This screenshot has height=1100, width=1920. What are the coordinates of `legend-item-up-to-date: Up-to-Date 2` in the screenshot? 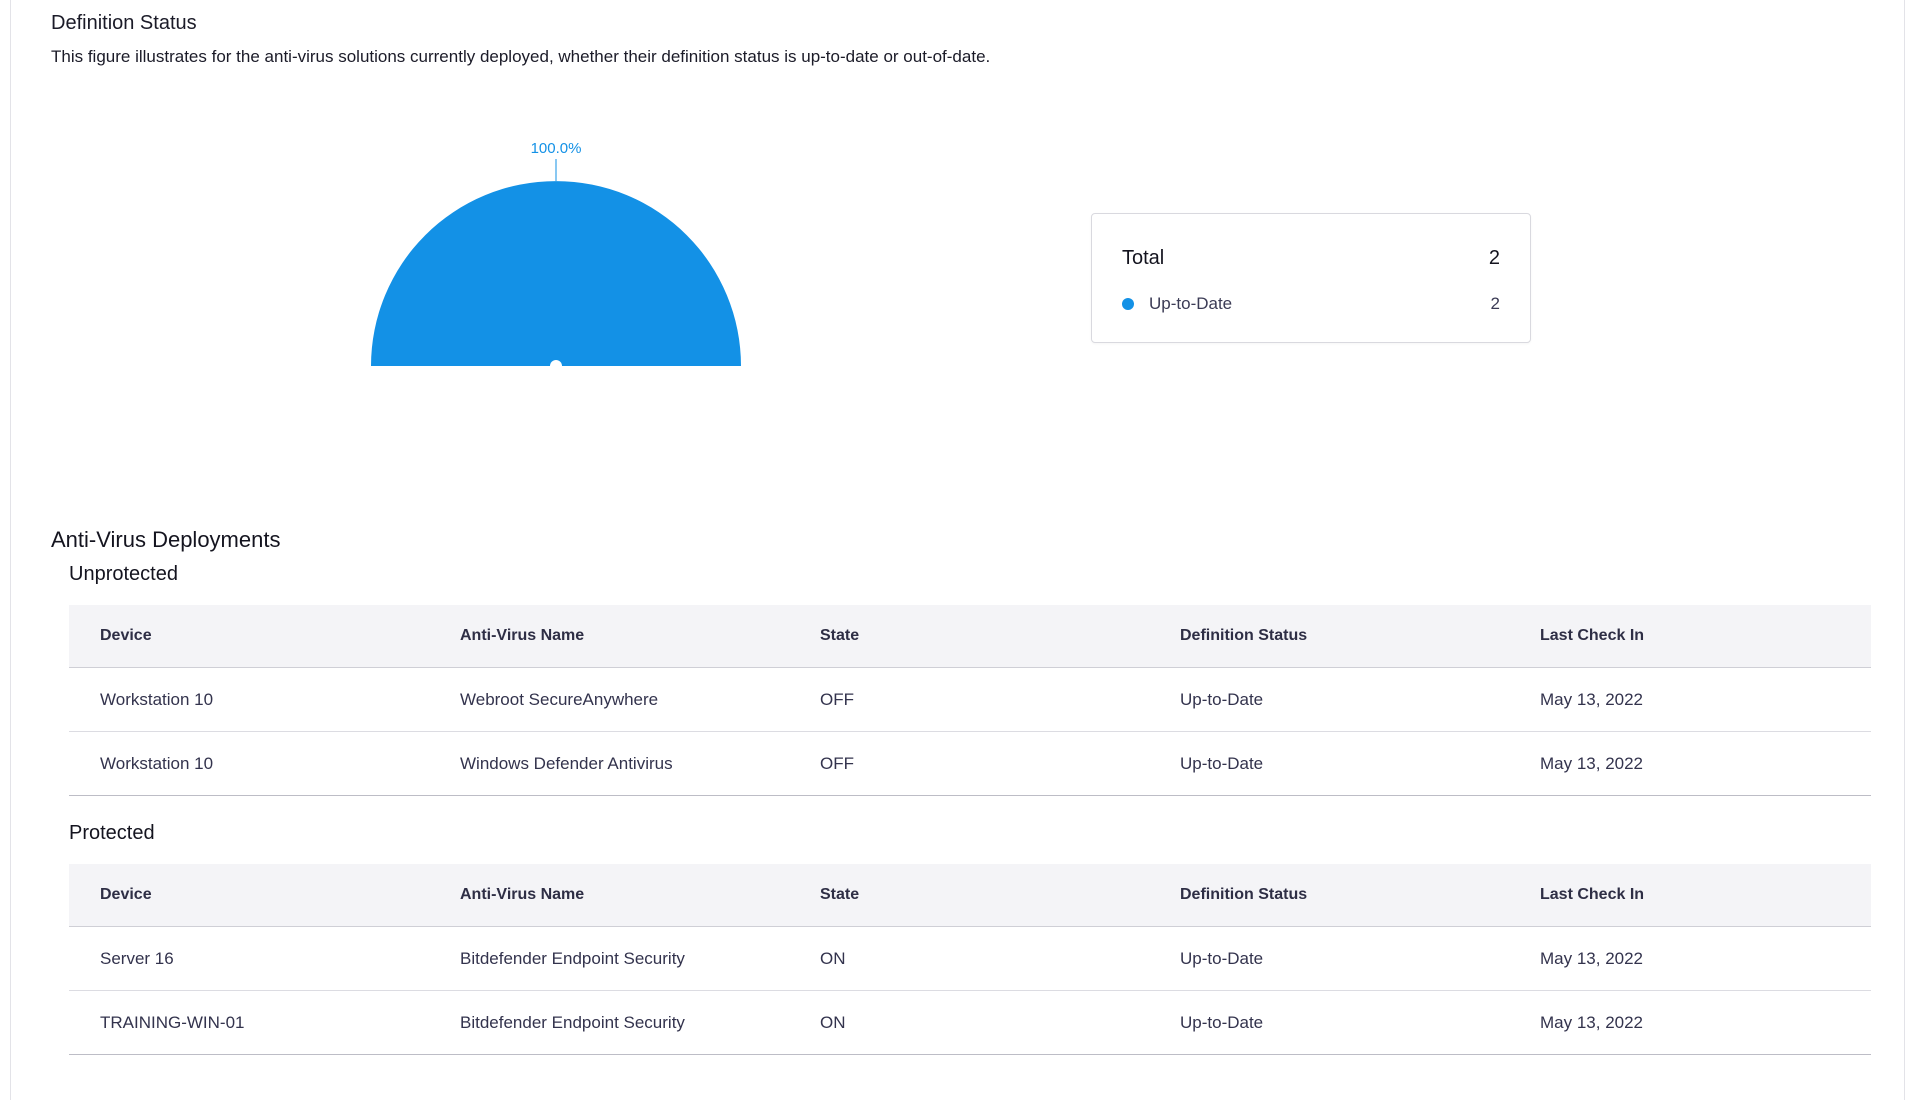 It's located at (1311, 304).